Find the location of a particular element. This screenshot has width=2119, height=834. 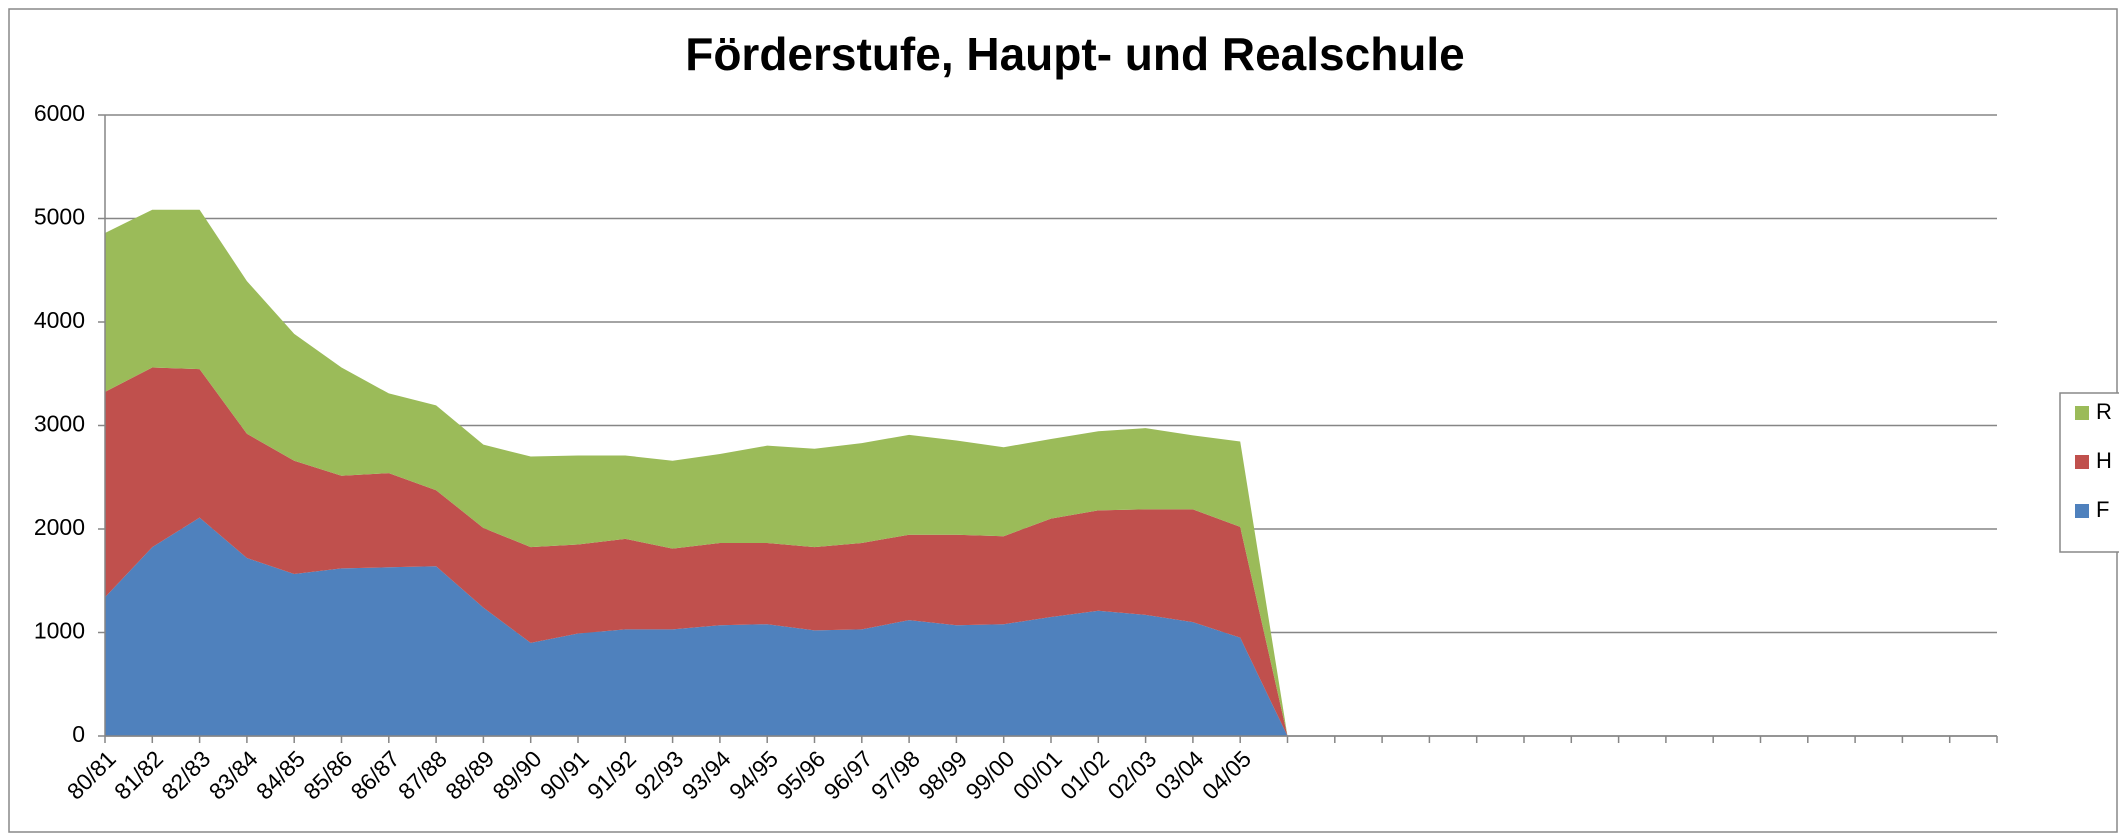

area is located at coordinates (696, 626).